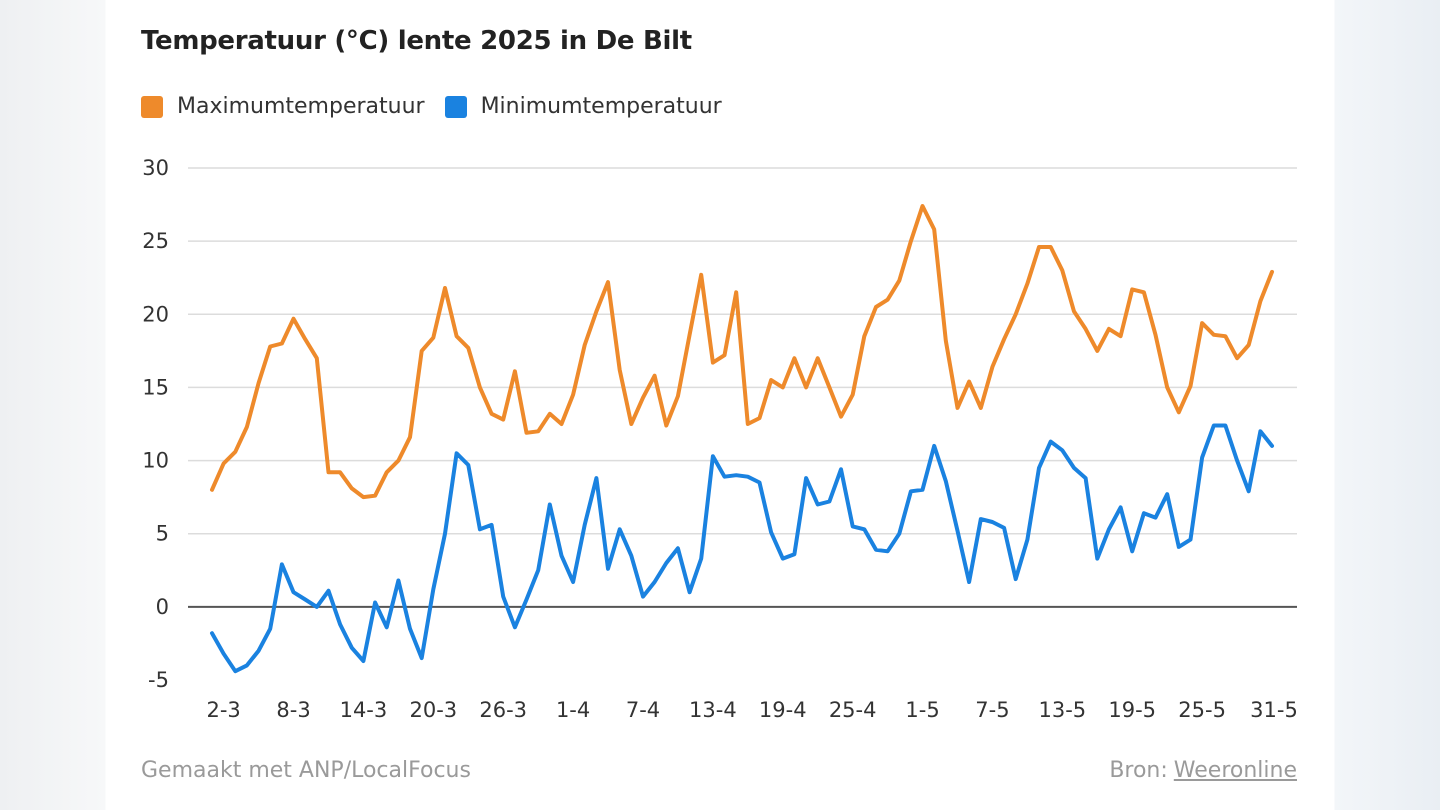  Describe the element at coordinates (643, 710) in the screenshot. I see `x-tick-label: 7-4` at that location.